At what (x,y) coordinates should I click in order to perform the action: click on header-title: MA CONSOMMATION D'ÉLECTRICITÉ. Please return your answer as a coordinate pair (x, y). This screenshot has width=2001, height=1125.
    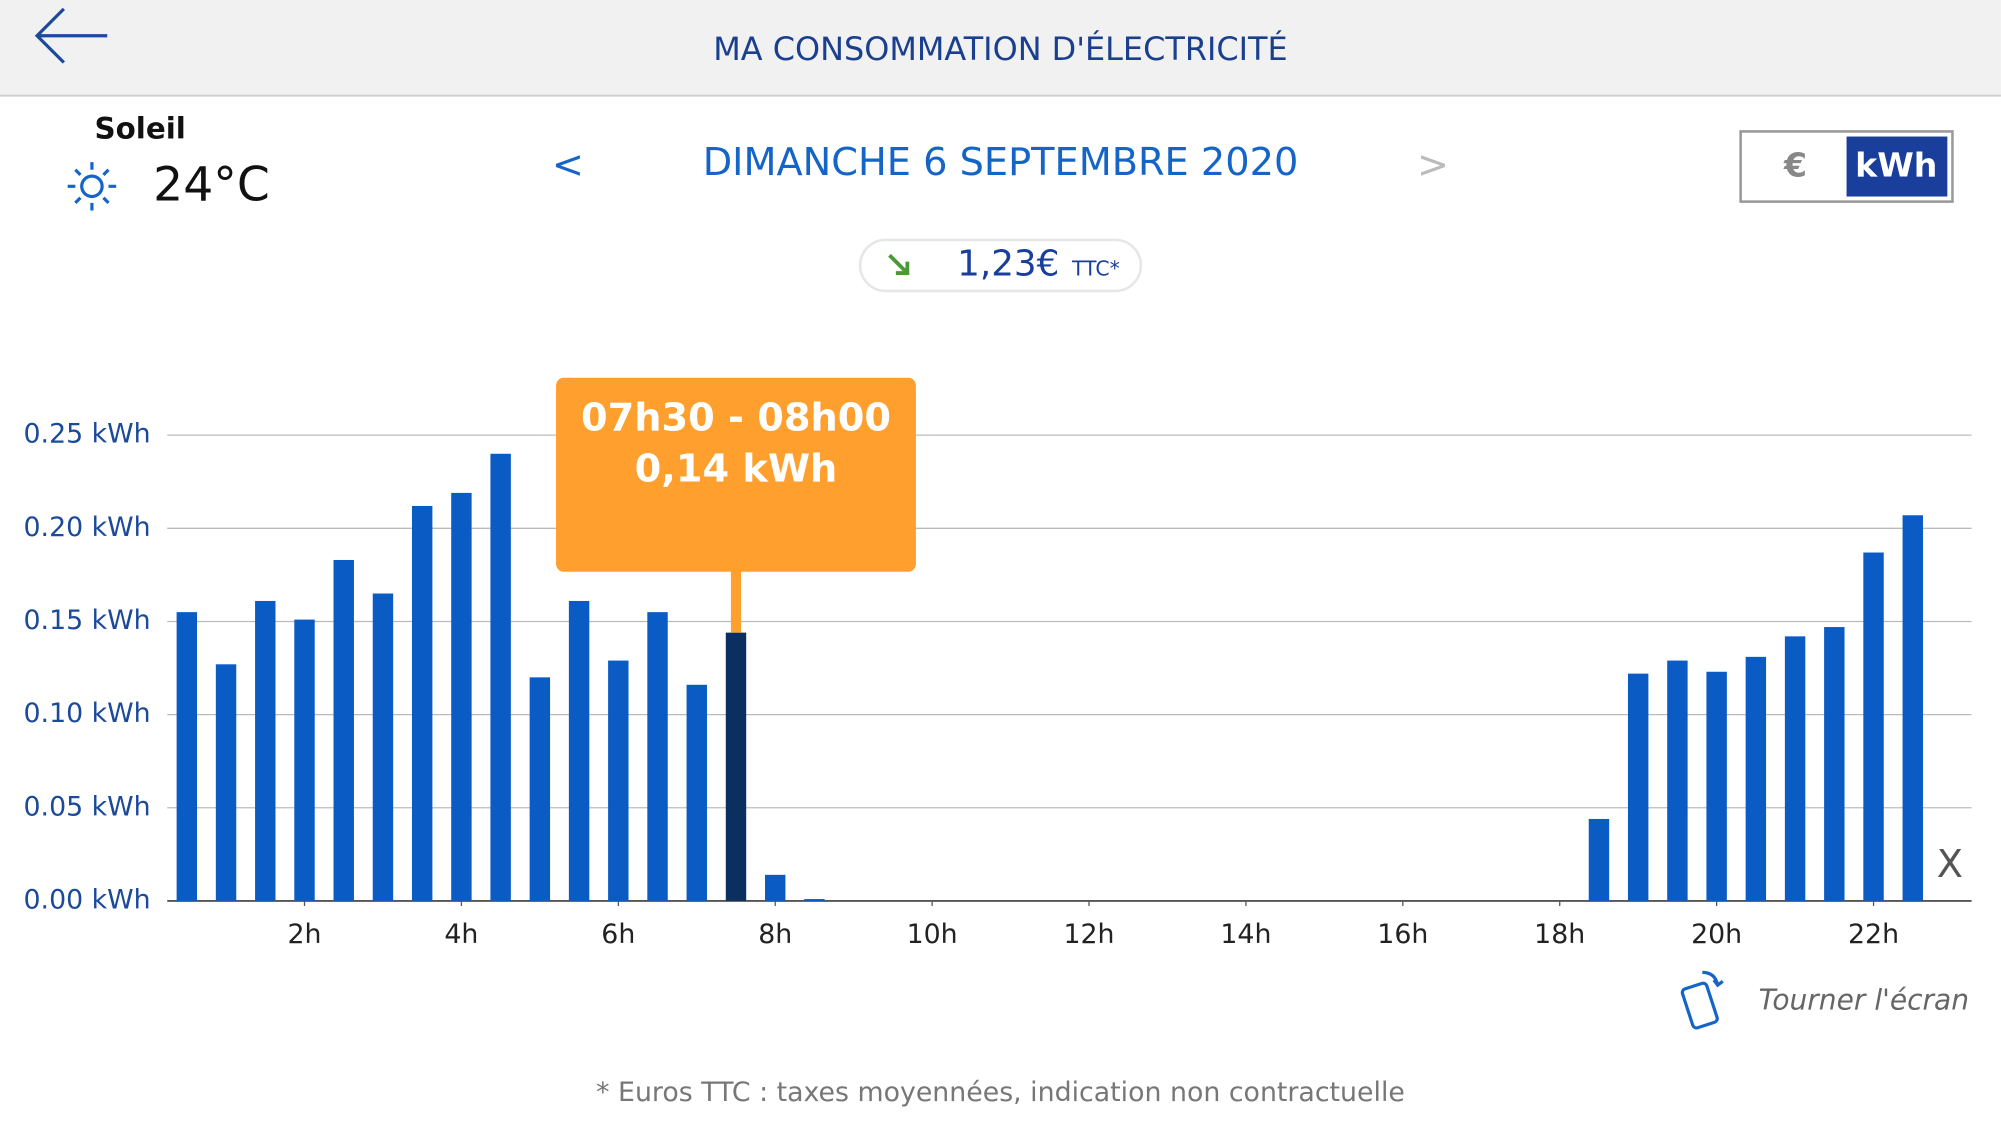
    Looking at the image, I should click on (1000, 49).